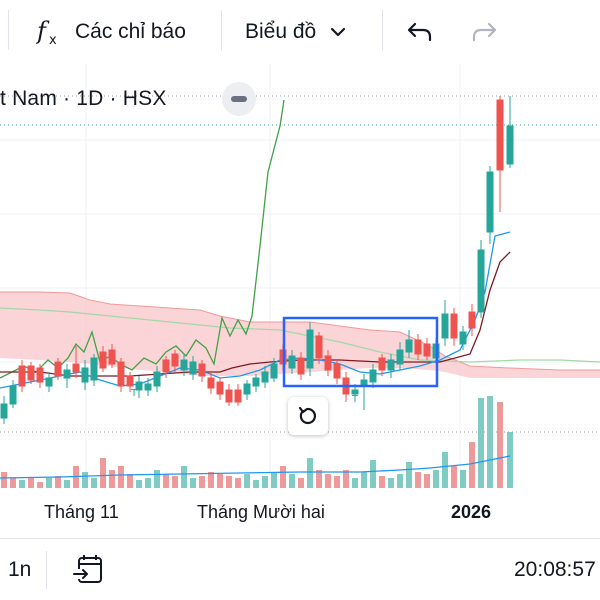  I want to click on reset-chart-button, so click(308, 416).